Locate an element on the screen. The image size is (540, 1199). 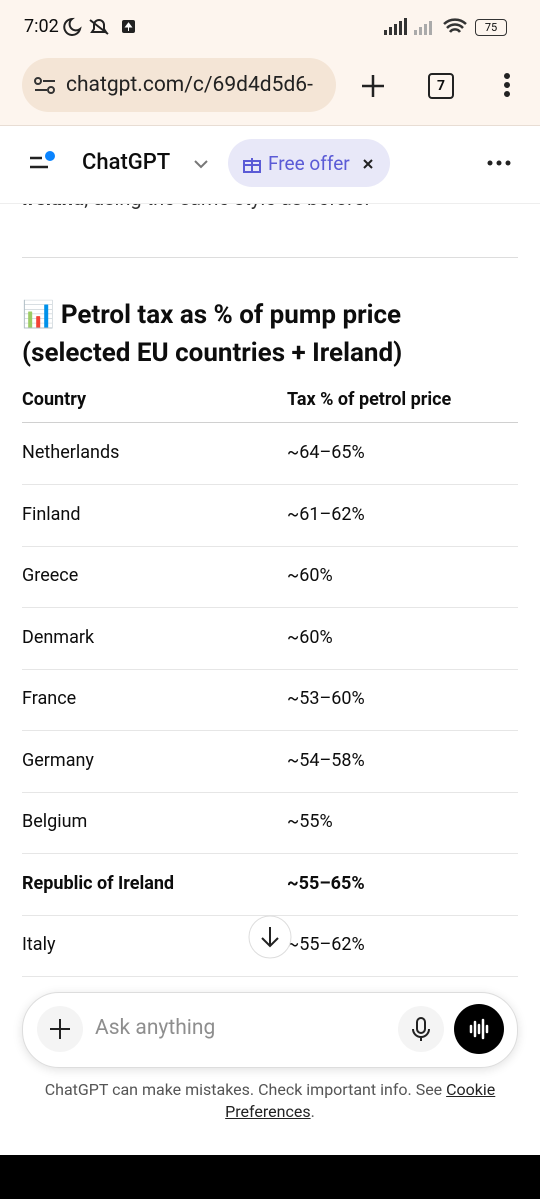
cookie-link: Cookie Preferences is located at coordinates (360, 1100).